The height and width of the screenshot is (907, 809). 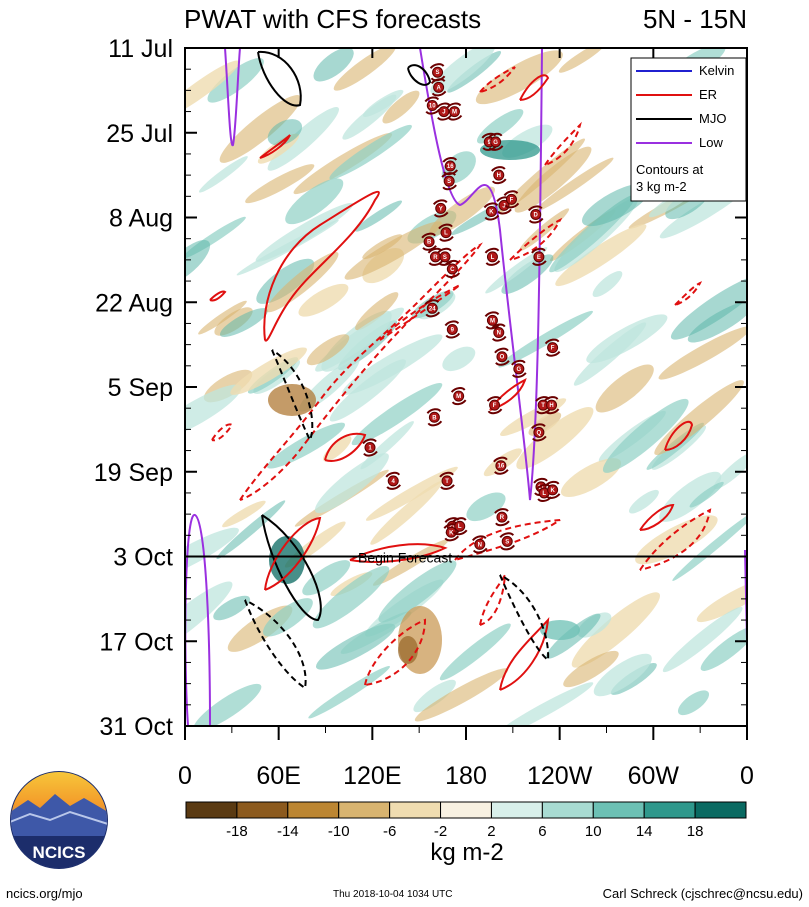 What do you see at coordinates (661, 186) in the screenshot?
I see `legend-note-line2: 3 kg m-2` at bounding box center [661, 186].